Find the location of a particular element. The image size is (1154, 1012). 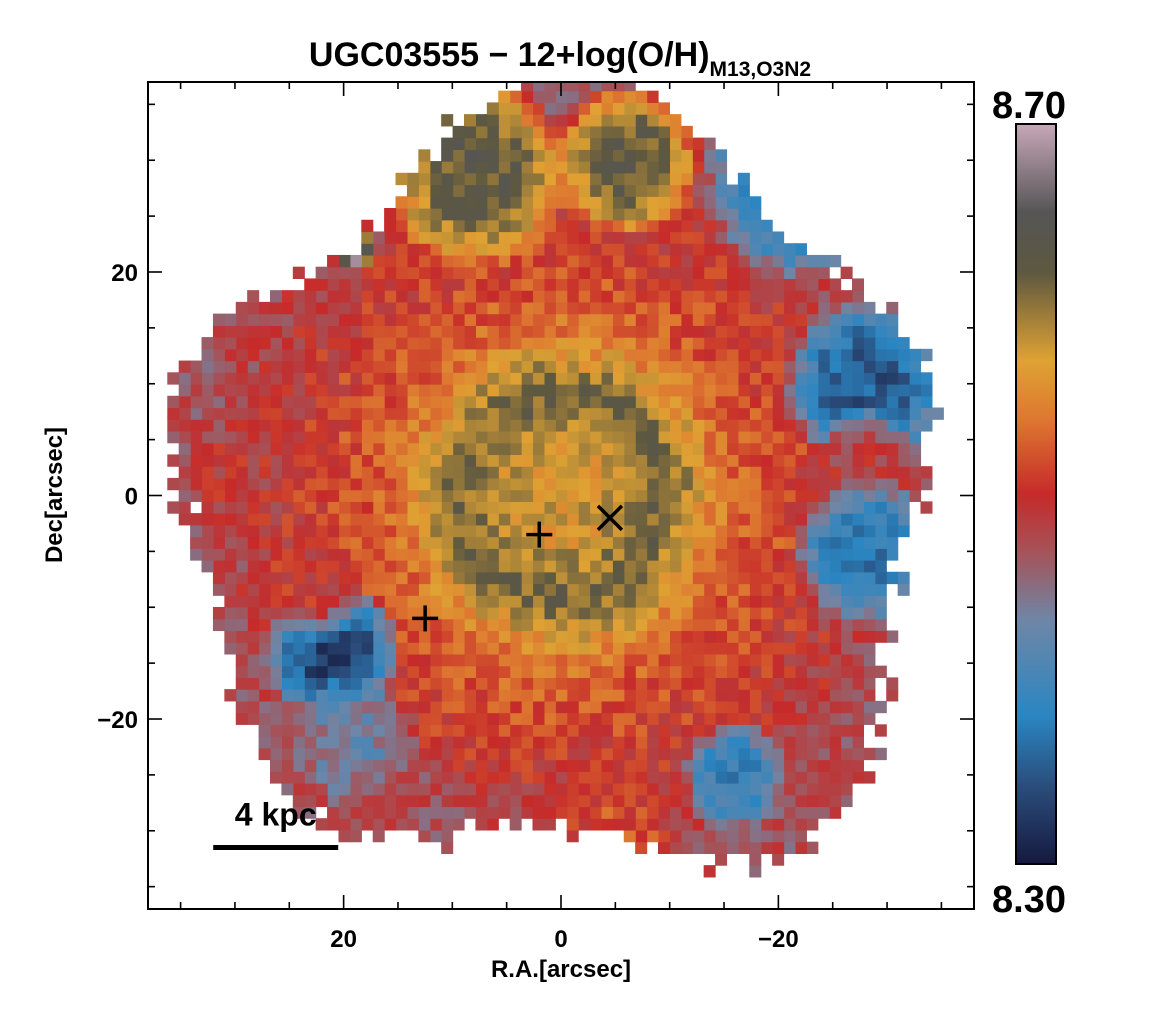

y-tick-label: 20 is located at coordinates (124, 273).